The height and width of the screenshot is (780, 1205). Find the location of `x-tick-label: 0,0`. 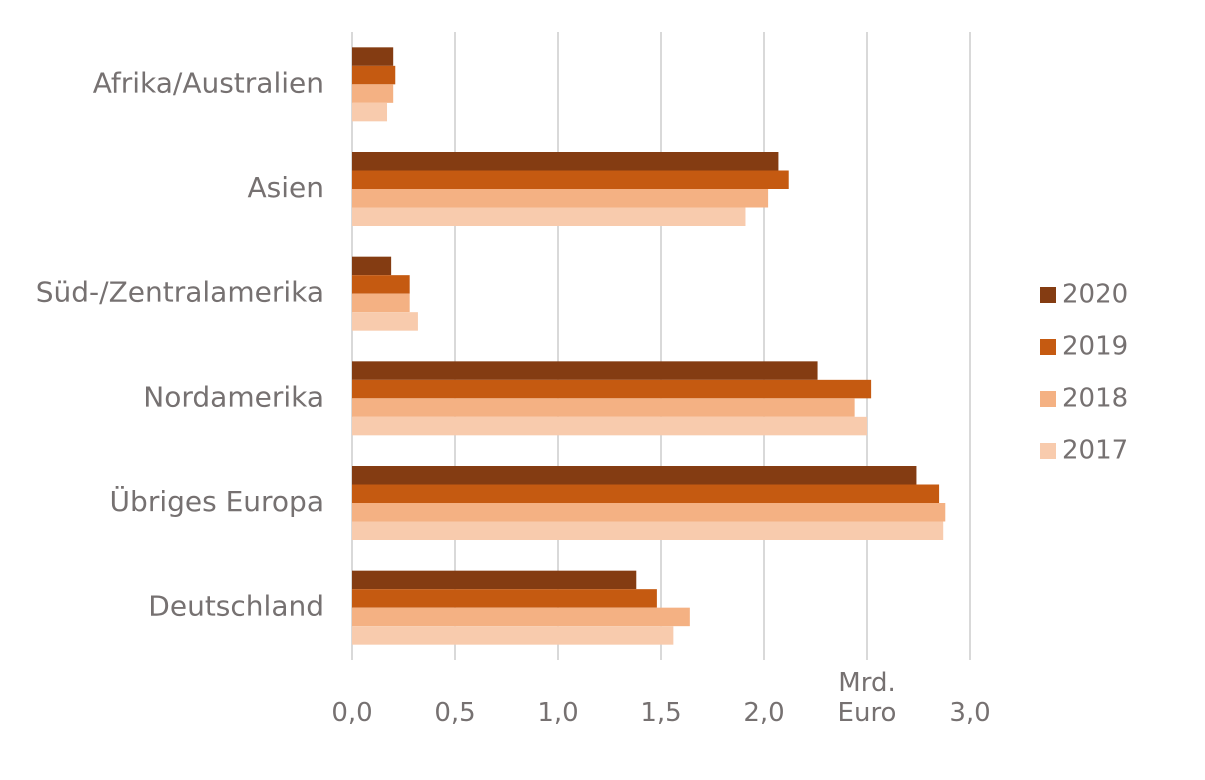

x-tick-label: 0,0 is located at coordinates (352, 713).